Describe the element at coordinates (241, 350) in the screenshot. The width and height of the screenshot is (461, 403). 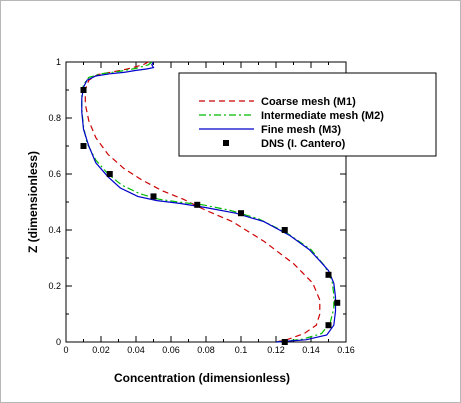
I see `x-tick-label: 0.1` at that location.